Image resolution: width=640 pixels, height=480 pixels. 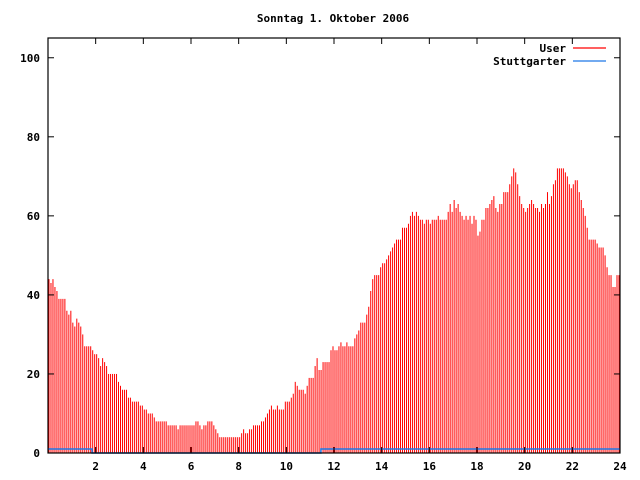 What do you see at coordinates (620, 466) in the screenshot?
I see `x-tick-label: 24` at bounding box center [620, 466].